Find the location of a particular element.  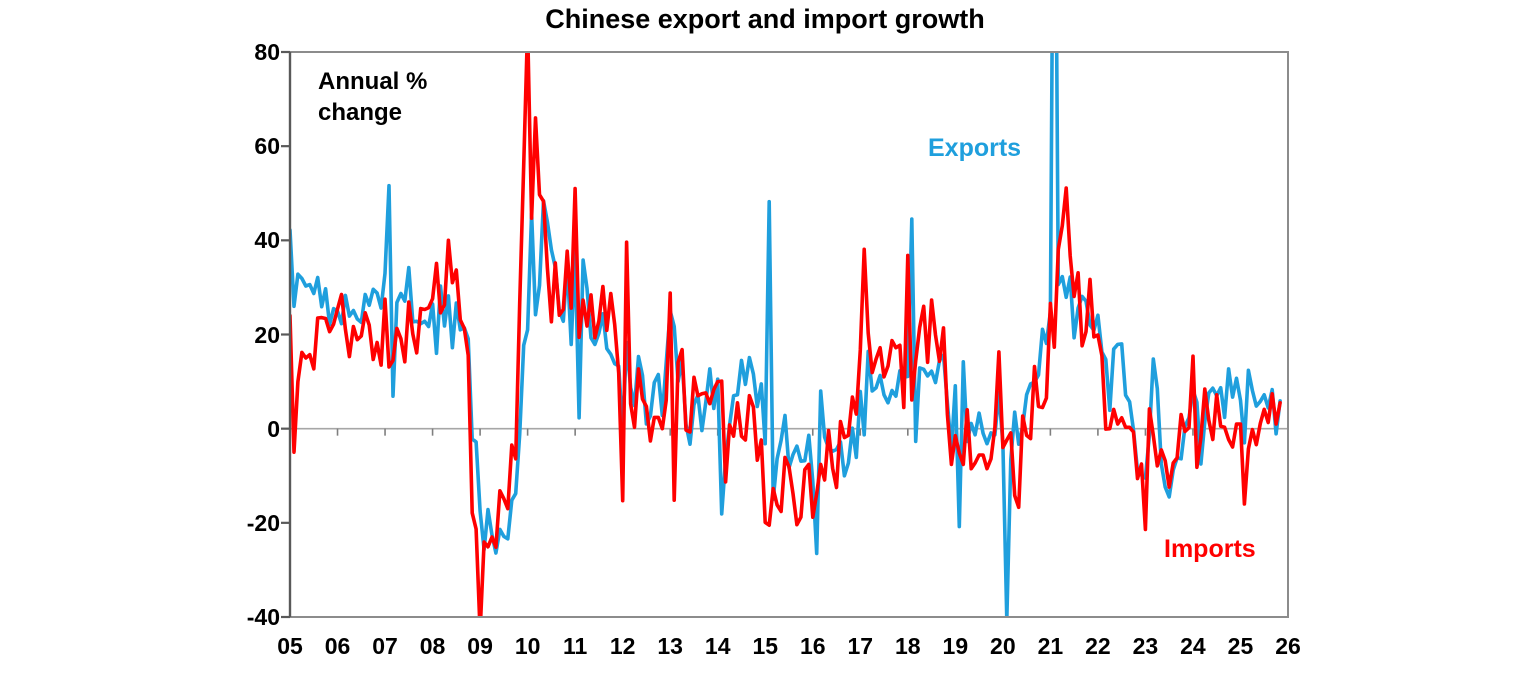

x-tick-label: 21 is located at coordinates (1050, 646).